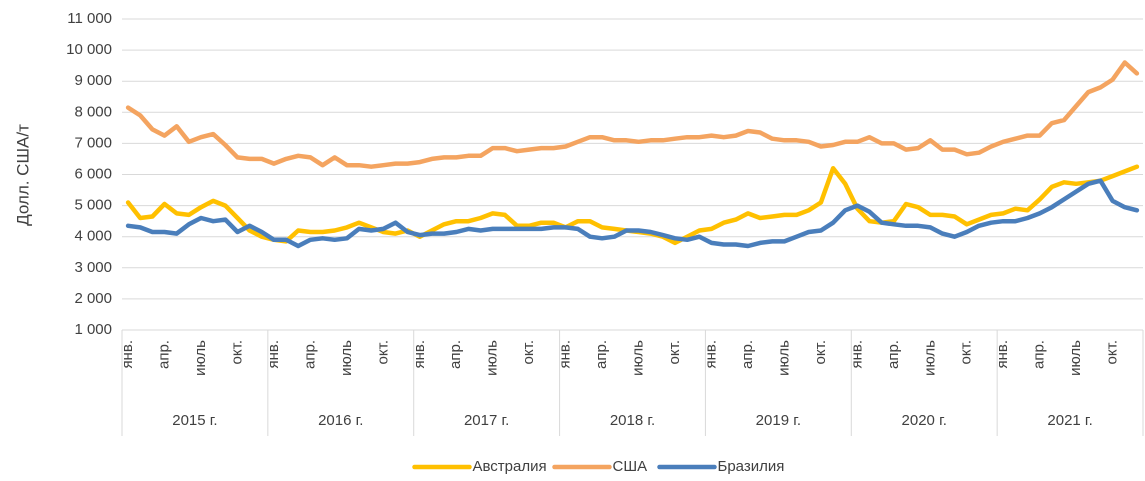 Image resolution: width=1145 pixels, height=481 pixels. What do you see at coordinates (89, 49) in the screenshot?
I see `y-tick-label: 10 000` at bounding box center [89, 49].